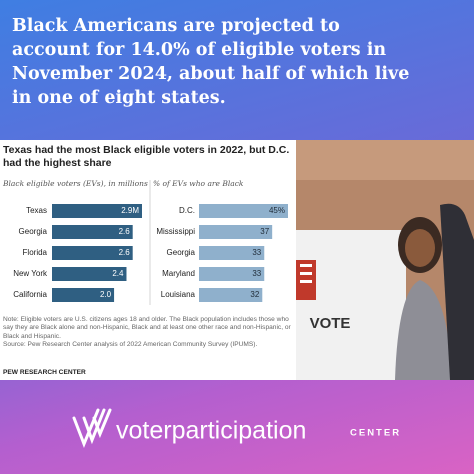 The image size is (474, 474). What do you see at coordinates (30, 294) in the screenshot?
I see `category-label: California` at bounding box center [30, 294].